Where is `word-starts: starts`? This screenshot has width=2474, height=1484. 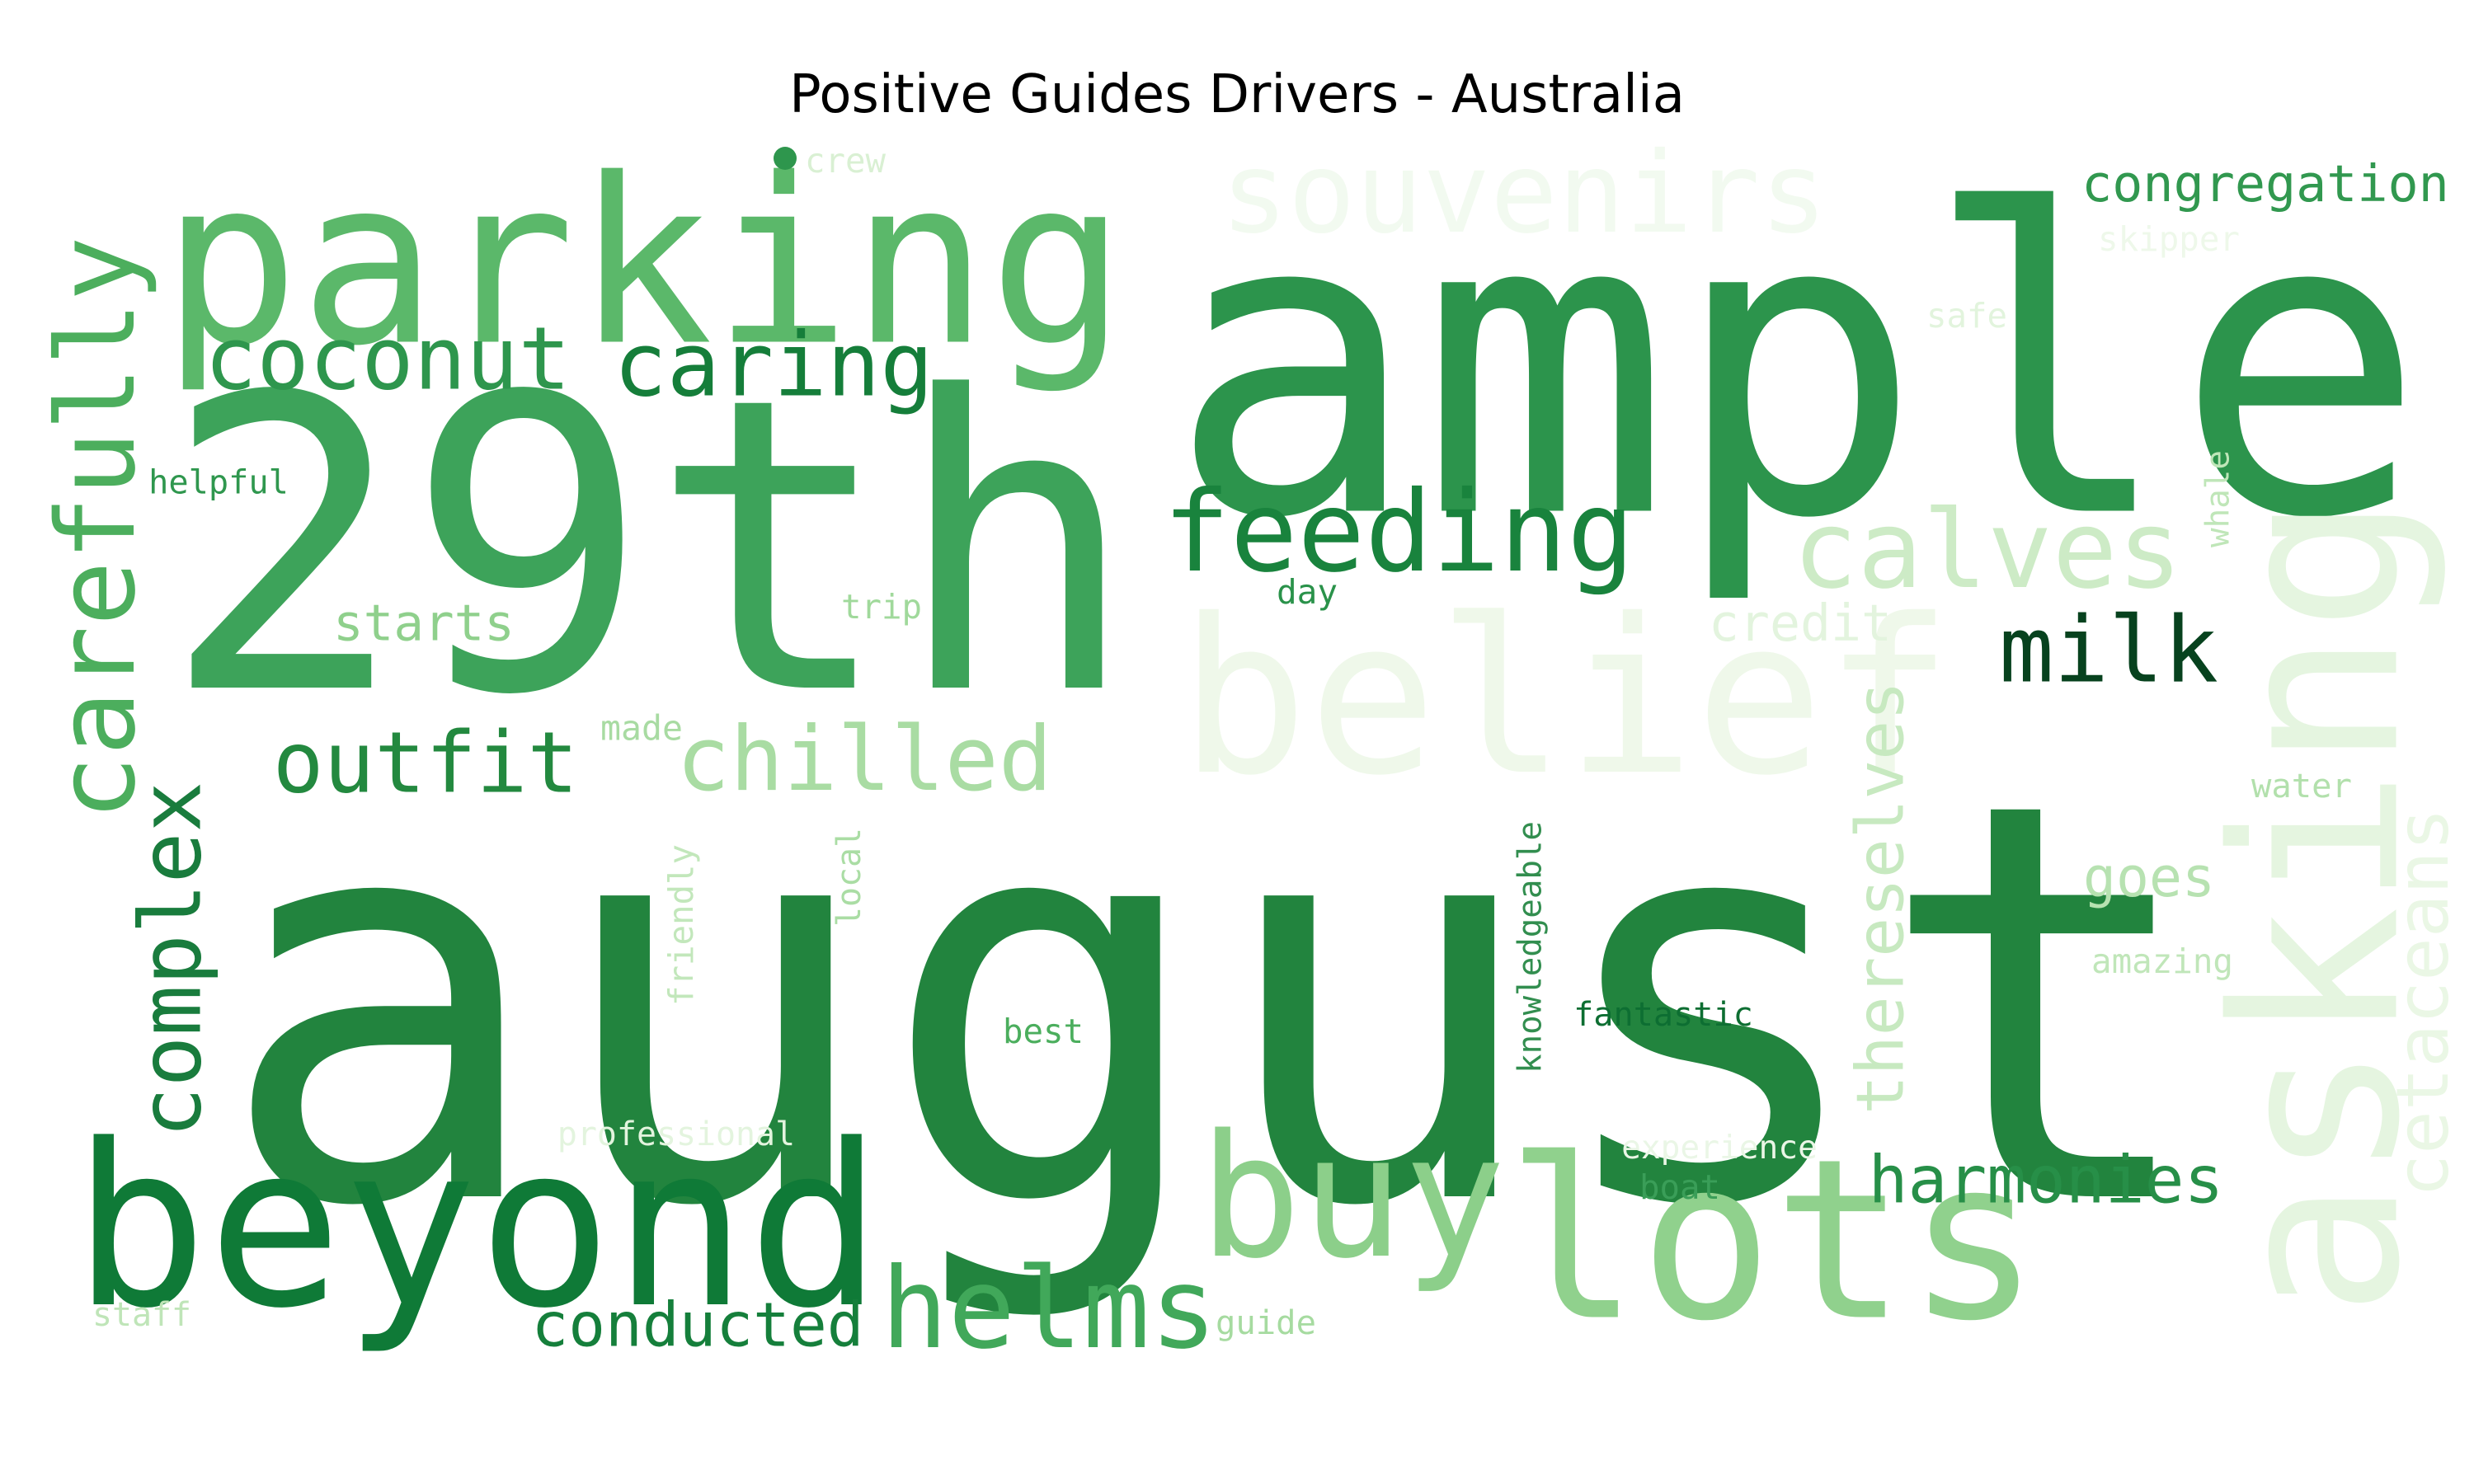 word-starts: starts is located at coordinates (424, 623).